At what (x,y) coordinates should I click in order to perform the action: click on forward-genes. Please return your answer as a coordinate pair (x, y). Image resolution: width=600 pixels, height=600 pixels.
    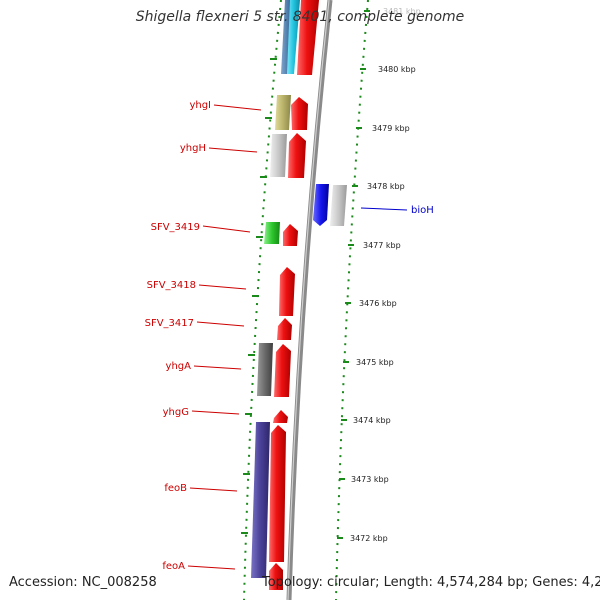
    Looking at the image, I should click on (294, 295).